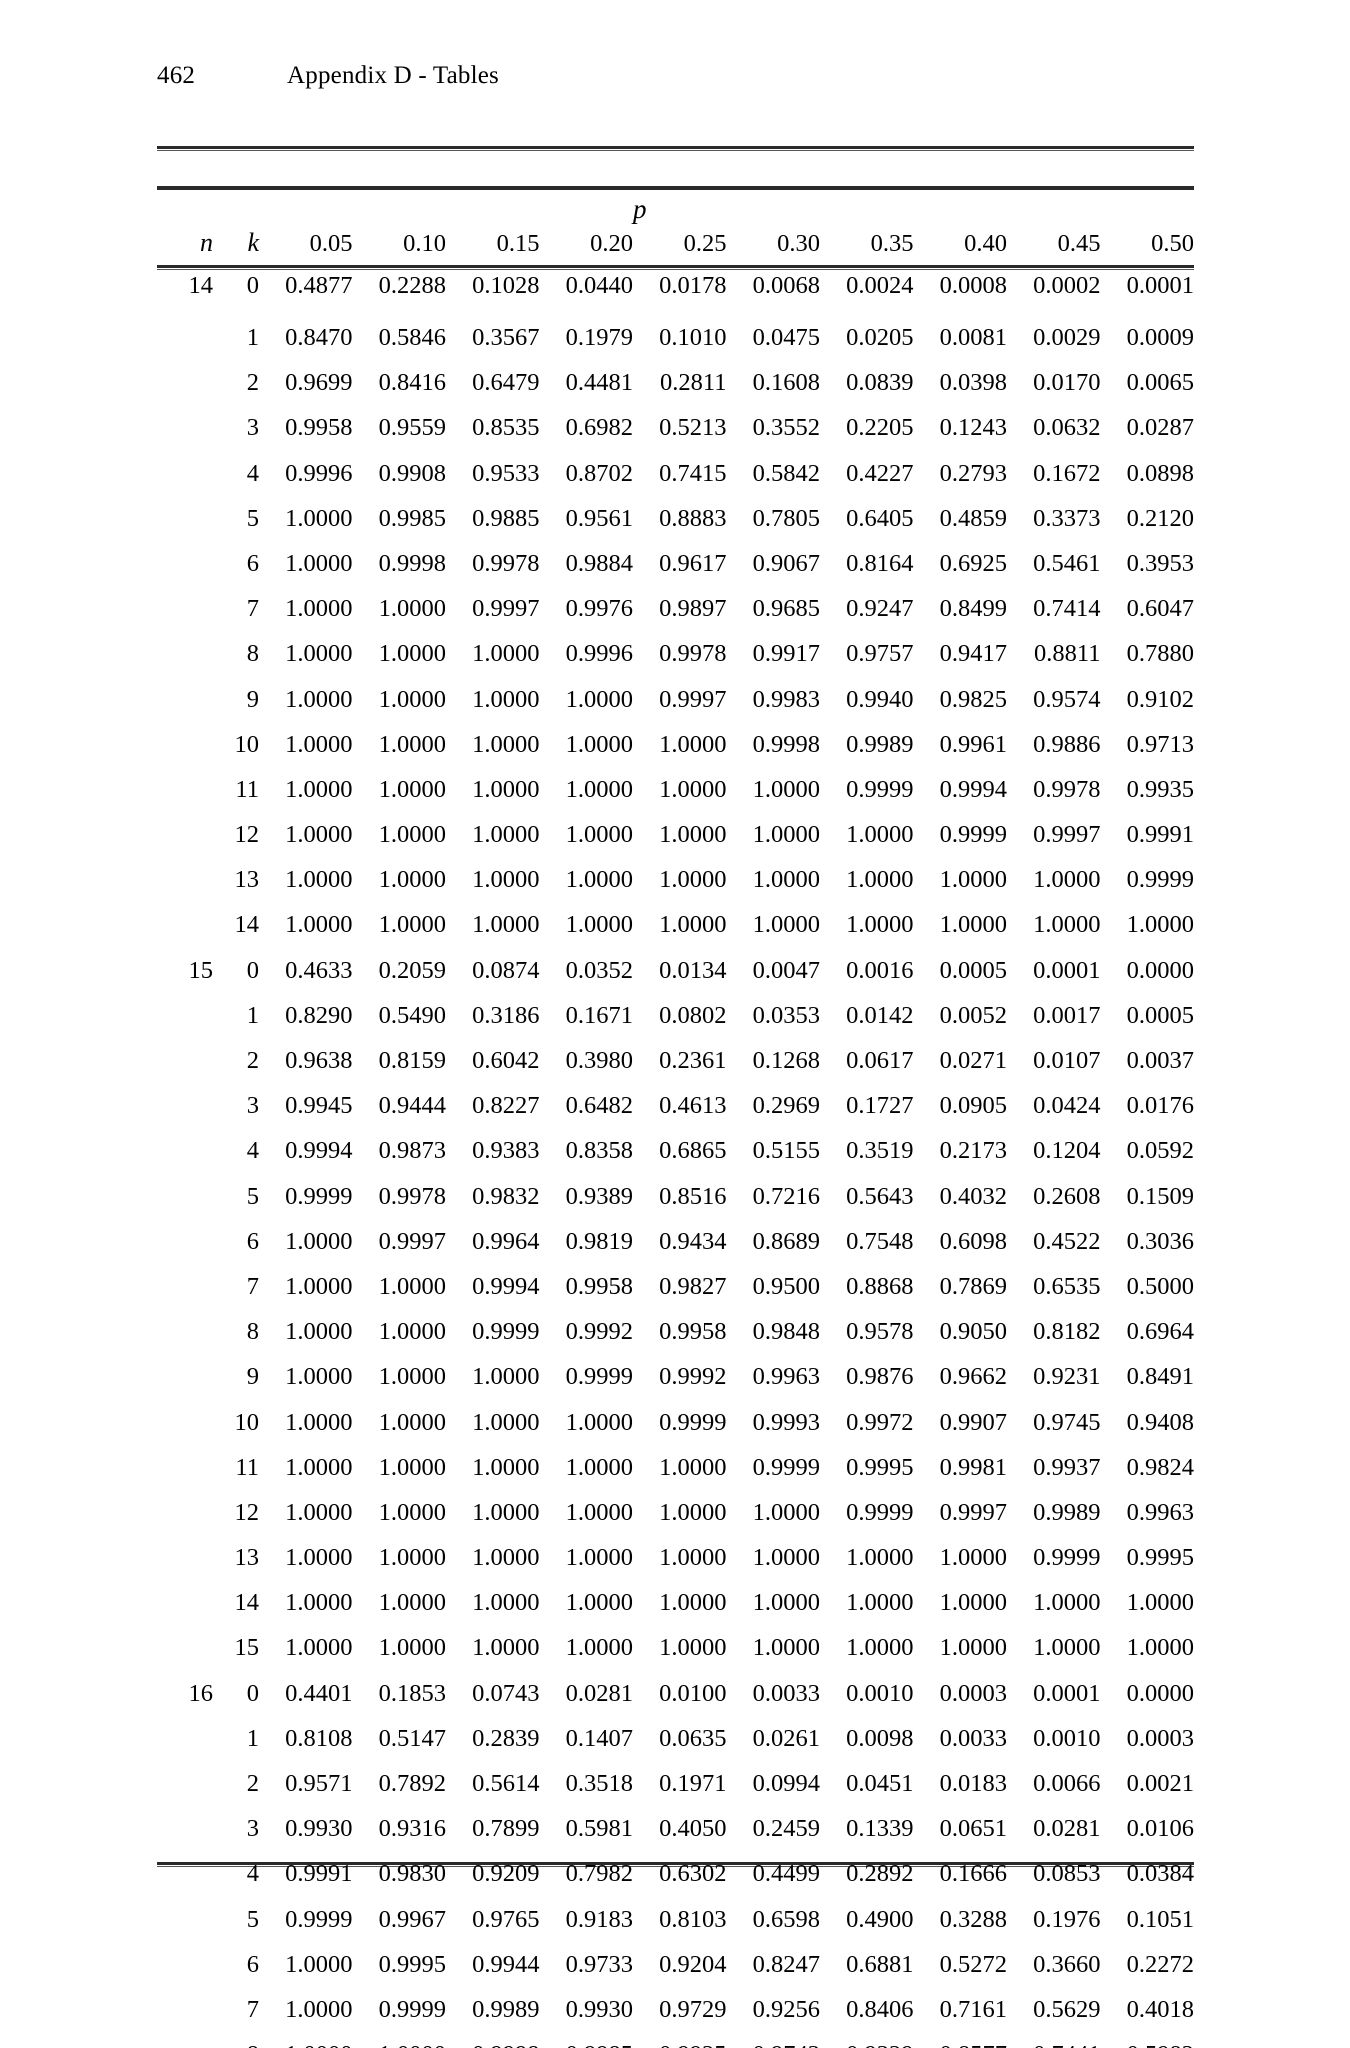  What do you see at coordinates (1067, 1241) in the screenshot?
I see `cell-probability: 0.4522` at bounding box center [1067, 1241].